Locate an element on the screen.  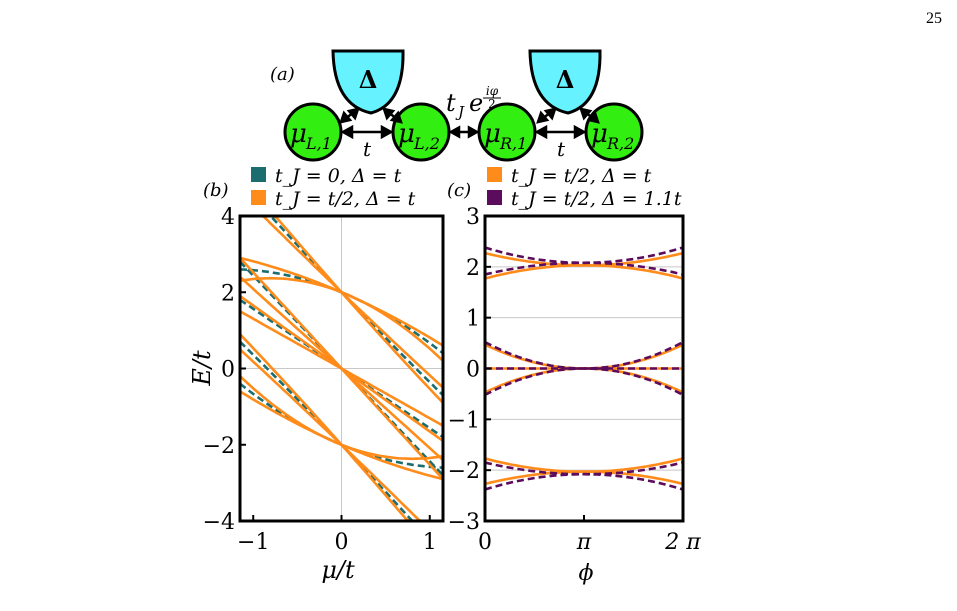
dot-R2: μ R,2 is located at coordinates (614, 132).